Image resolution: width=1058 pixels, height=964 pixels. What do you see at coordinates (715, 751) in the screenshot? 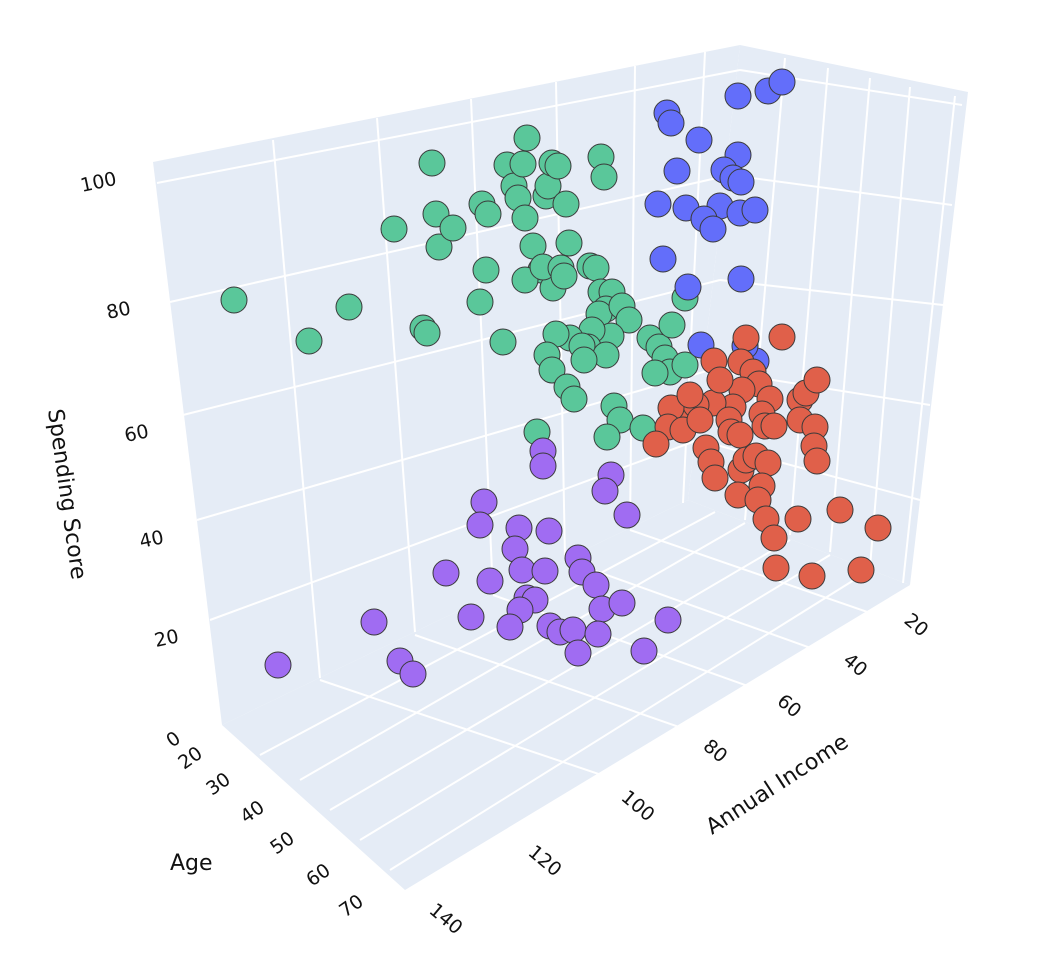
I see `x-tick: 80` at bounding box center [715, 751].